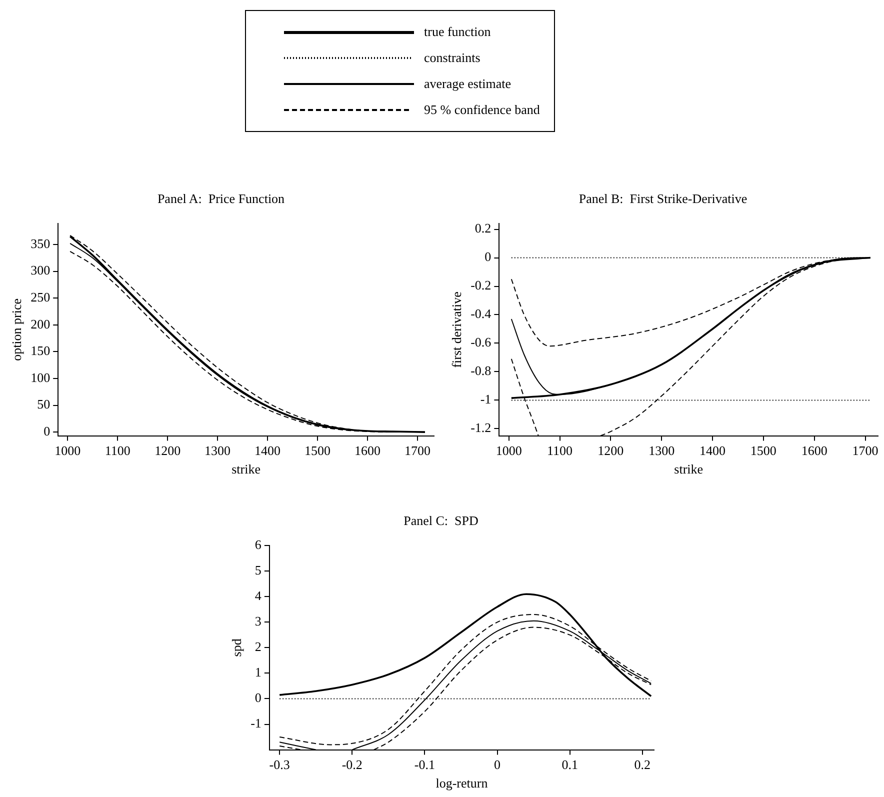  I want to click on legend-label: 95 % confidence band, so click(482, 110).